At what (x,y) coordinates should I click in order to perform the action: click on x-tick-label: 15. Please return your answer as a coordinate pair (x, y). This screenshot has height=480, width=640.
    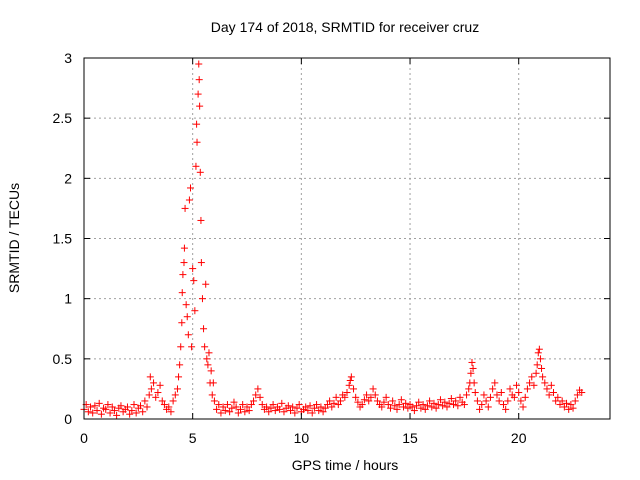
    Looking at the image, I should click on (410, 438).